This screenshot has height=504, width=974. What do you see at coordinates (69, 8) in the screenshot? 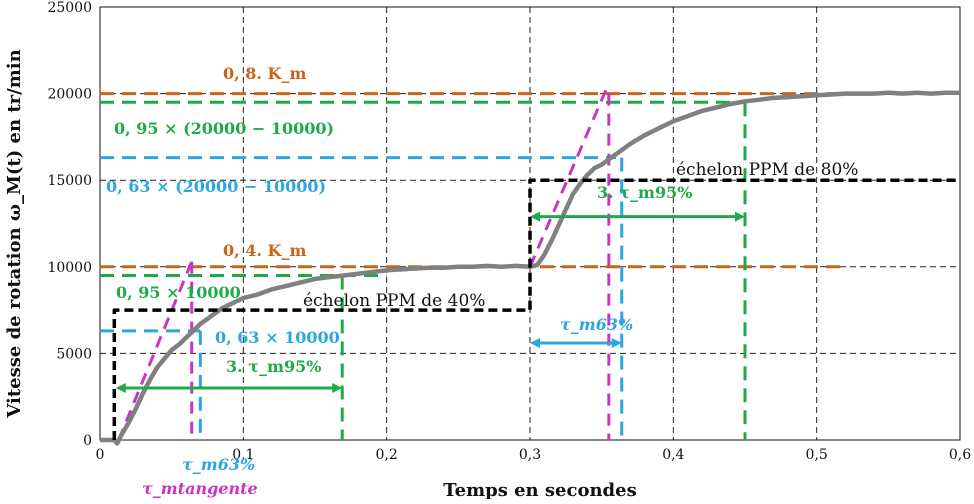
I see `y-tick-label: 25000` at bounding box center [69, 8].